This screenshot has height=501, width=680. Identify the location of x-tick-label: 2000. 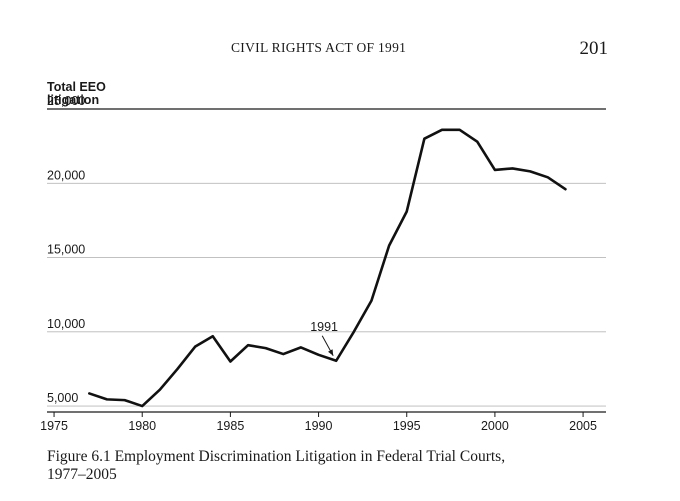
(495, 426).